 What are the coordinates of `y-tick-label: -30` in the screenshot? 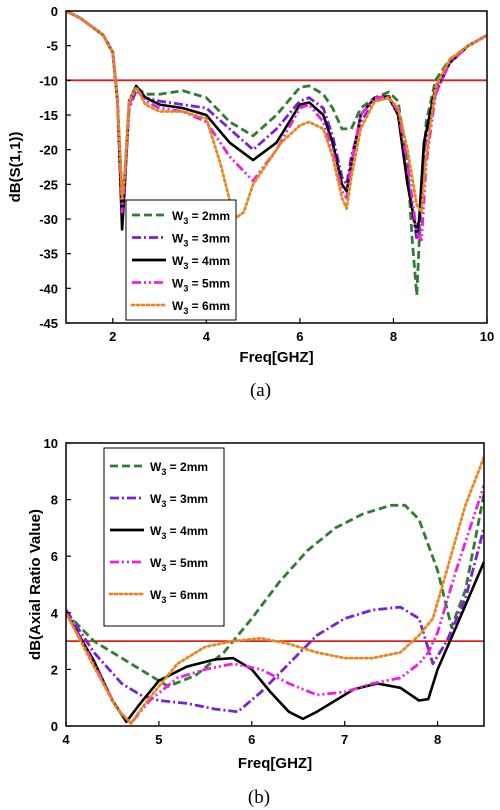 It's located at (48, 219).